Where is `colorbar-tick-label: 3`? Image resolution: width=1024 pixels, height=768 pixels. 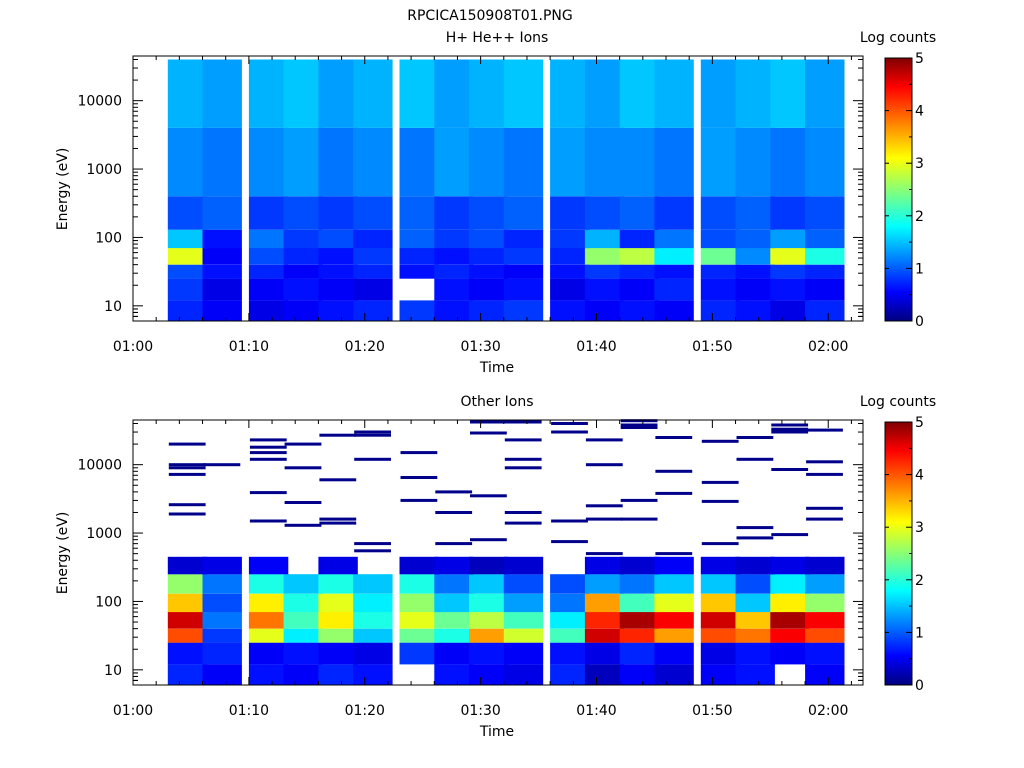 colorbar-tick-label: 3 is located at coordinates (919, 528).